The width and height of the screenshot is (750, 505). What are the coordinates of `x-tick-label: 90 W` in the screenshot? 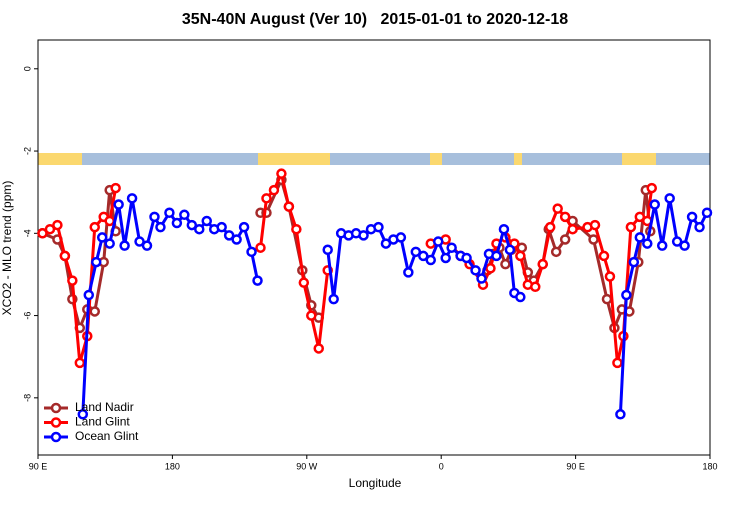 It's located at (307, 466).